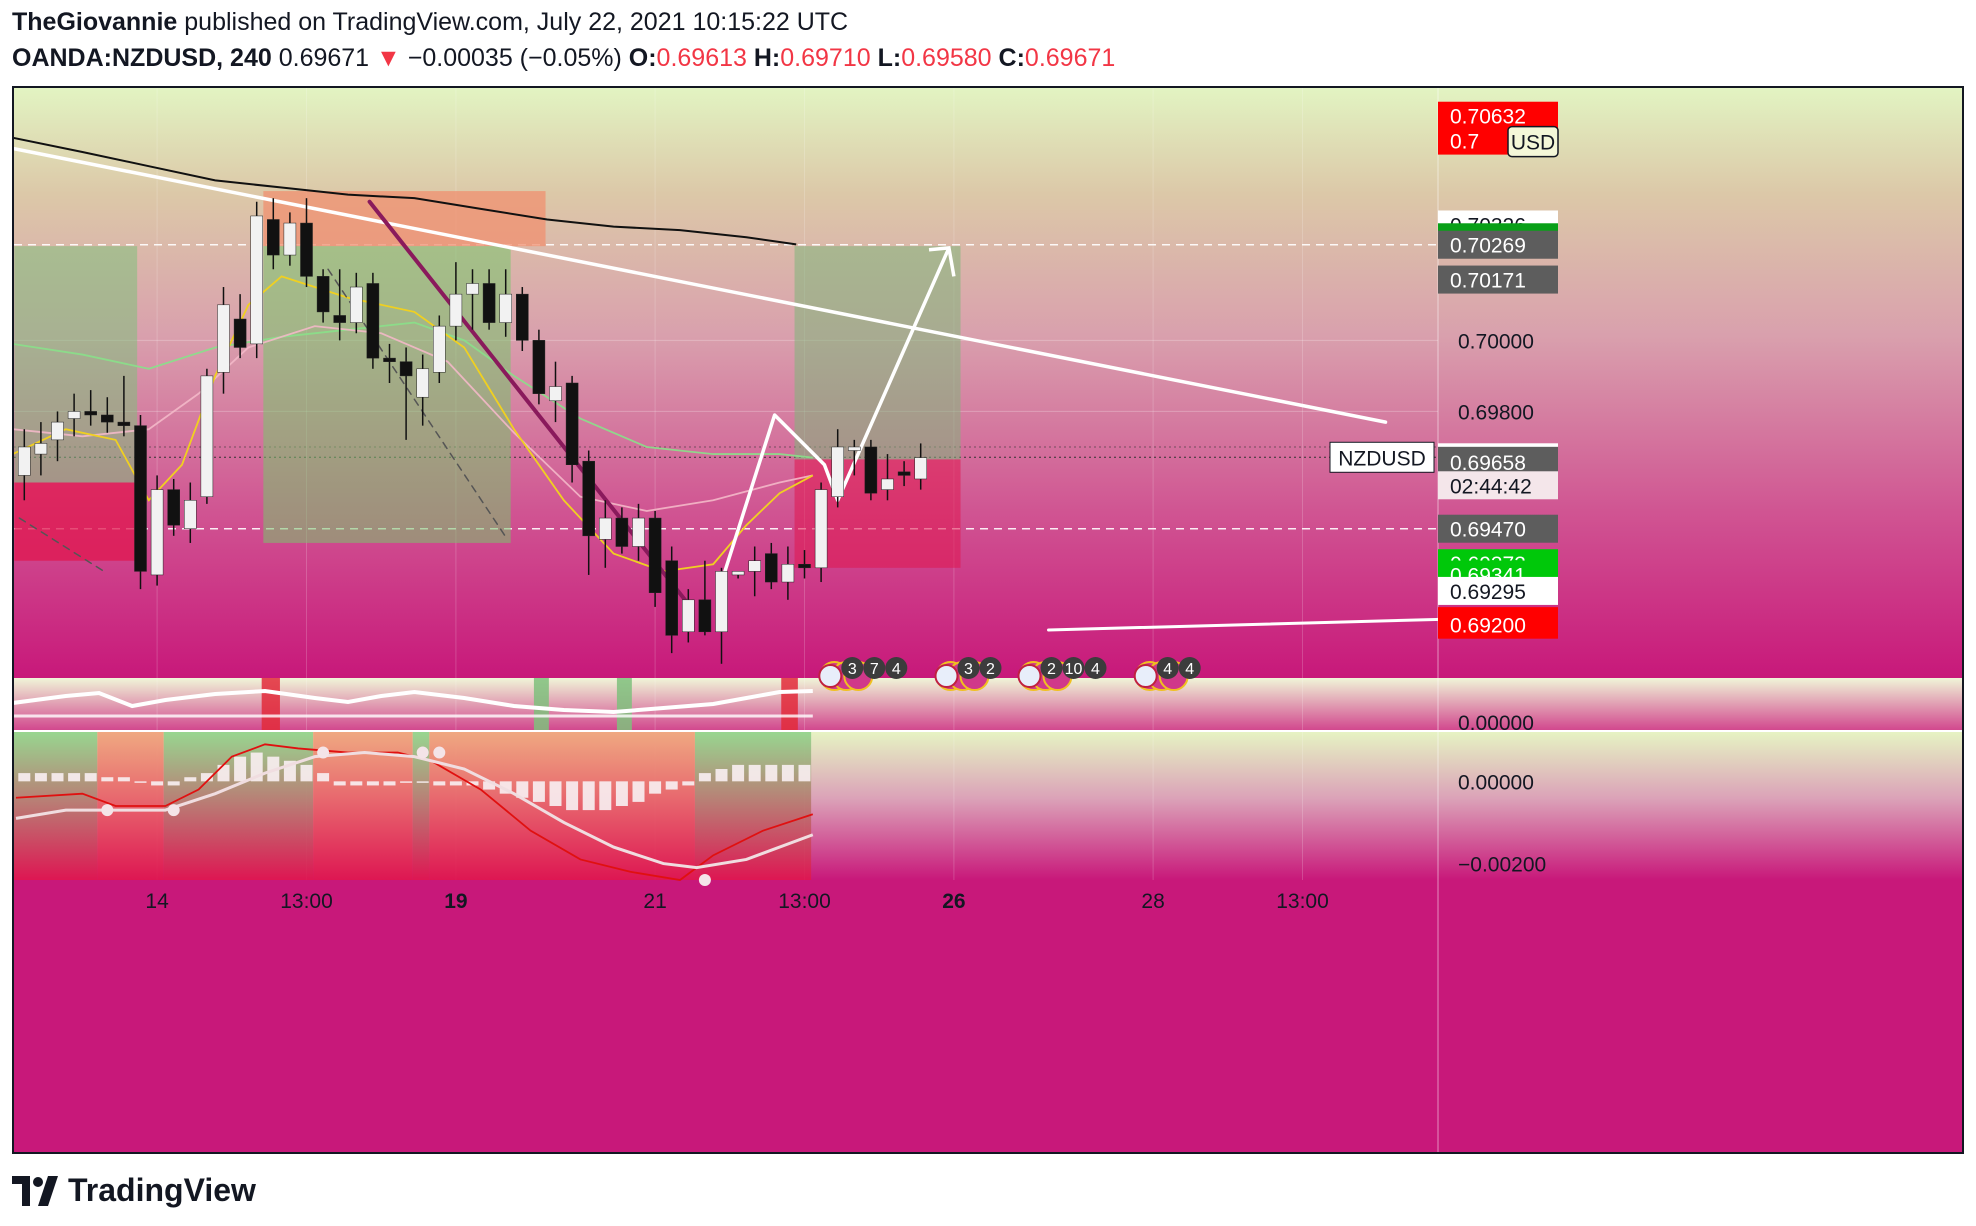 The width and height of the screenshot is (1976, 1226). Describe the element at coordinates (1488, 246) in the screenshot. I see `price-tag-label: 0.70269` at that location.